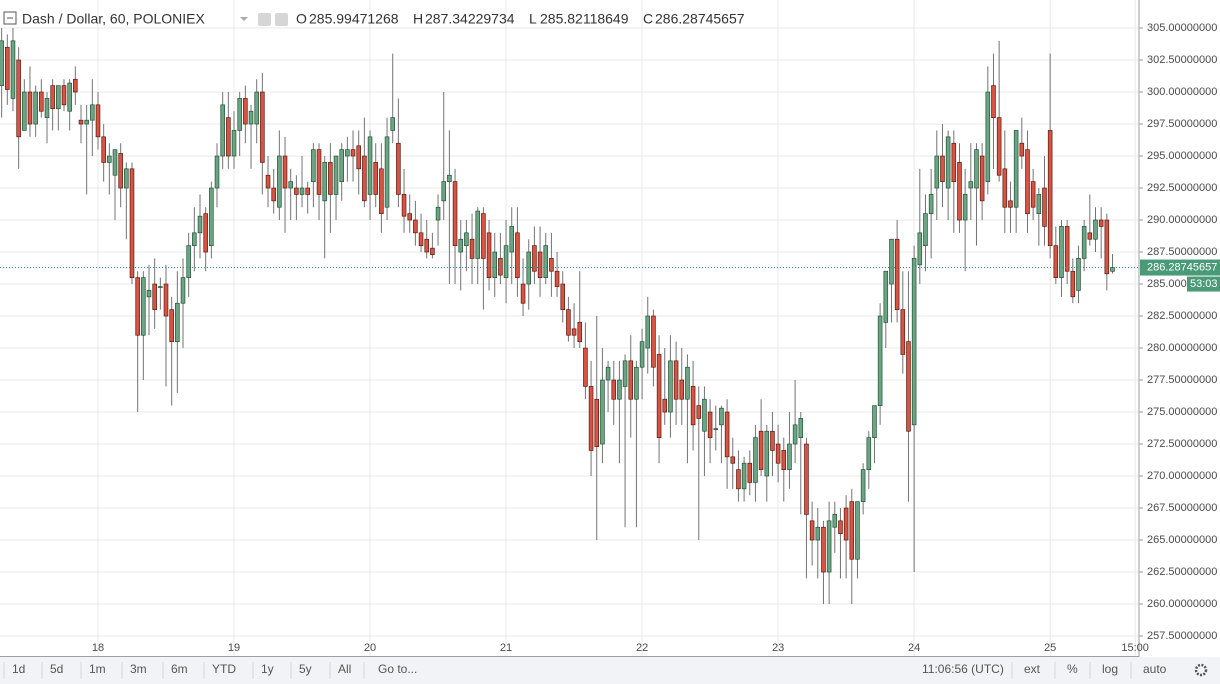  What do you see at coordinates (1155, 669) in the screenshot?
I see `option-button: auto` at bounding box center [1155, 669].